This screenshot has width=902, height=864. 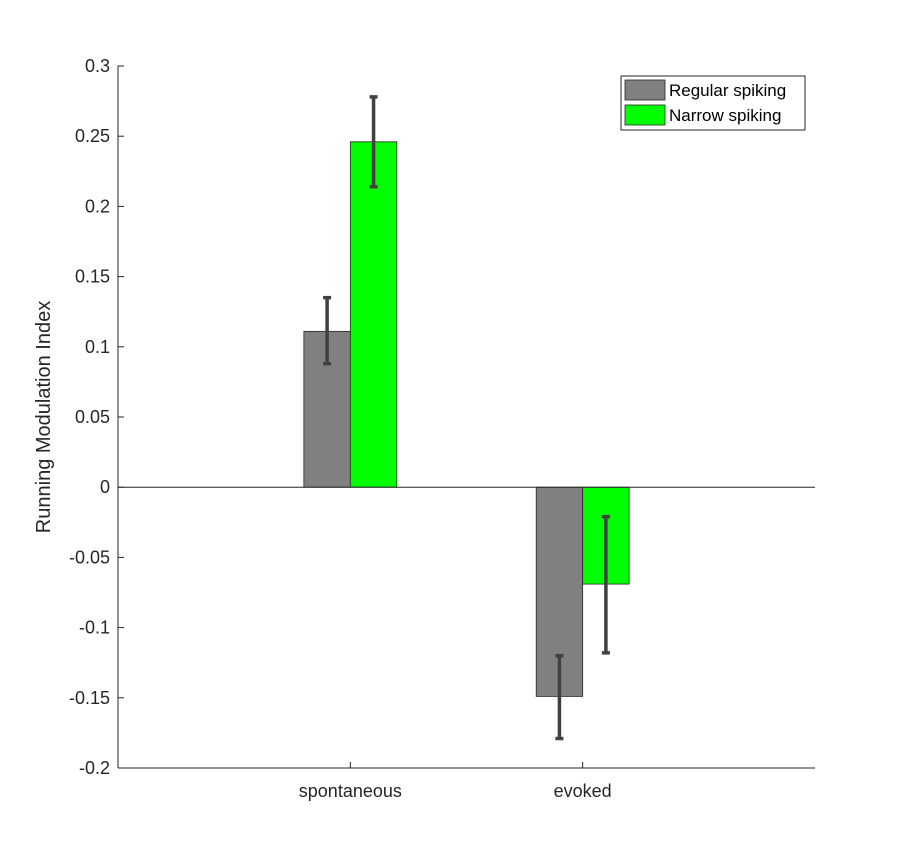 What do you see at coordinates (713, 103) in the screenshot?
I see `legend: Regular spiking Narrow spiking` at bounding box center [713, 103].